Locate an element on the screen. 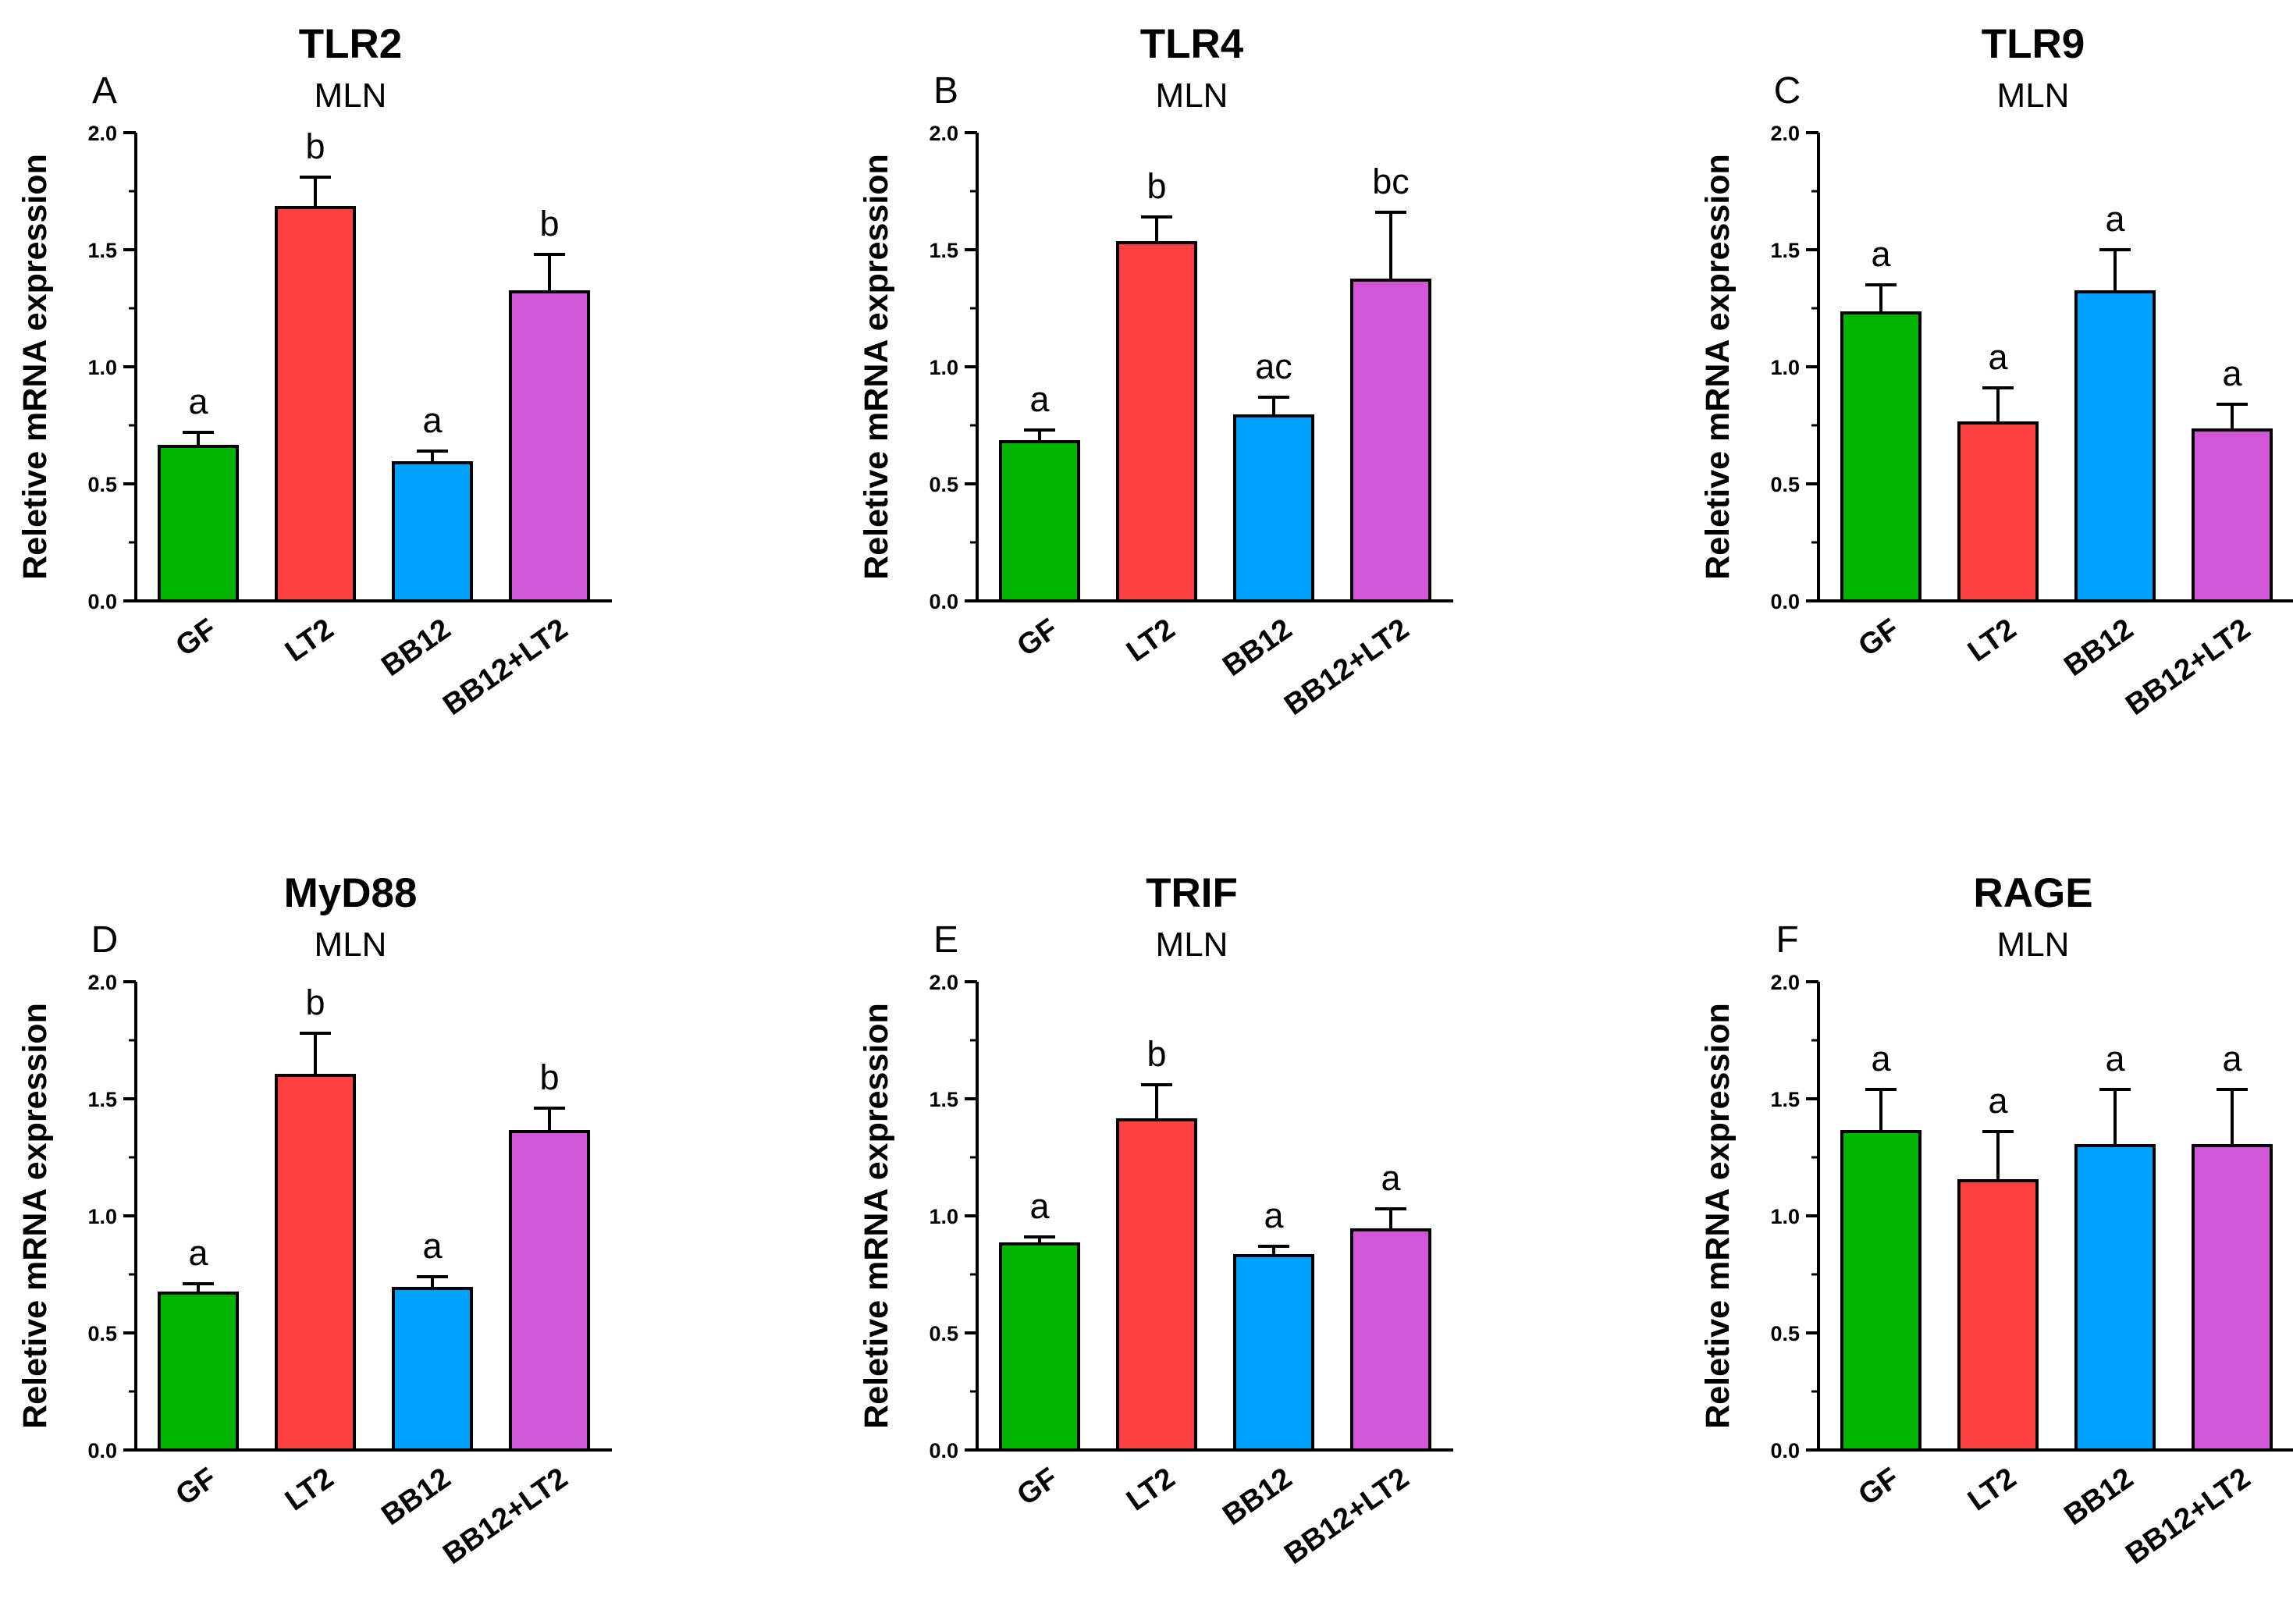 This screenshot has width=2293, height=1624. panel-letter: C is located at coordinates (1788, 91).